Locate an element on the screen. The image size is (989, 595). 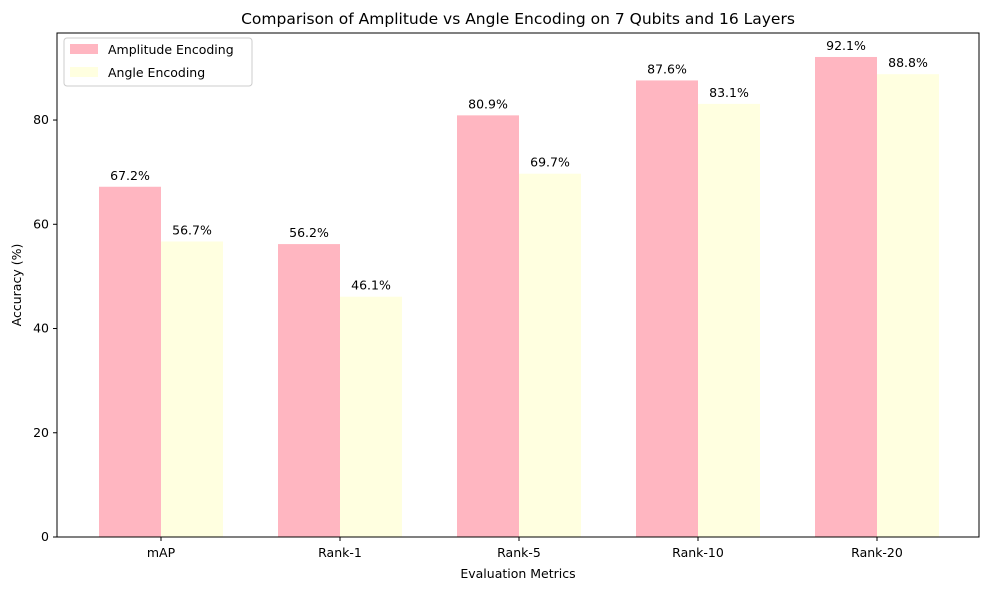
y-axis: 0 20 40 60 80 is located at coordinates (45, 328).